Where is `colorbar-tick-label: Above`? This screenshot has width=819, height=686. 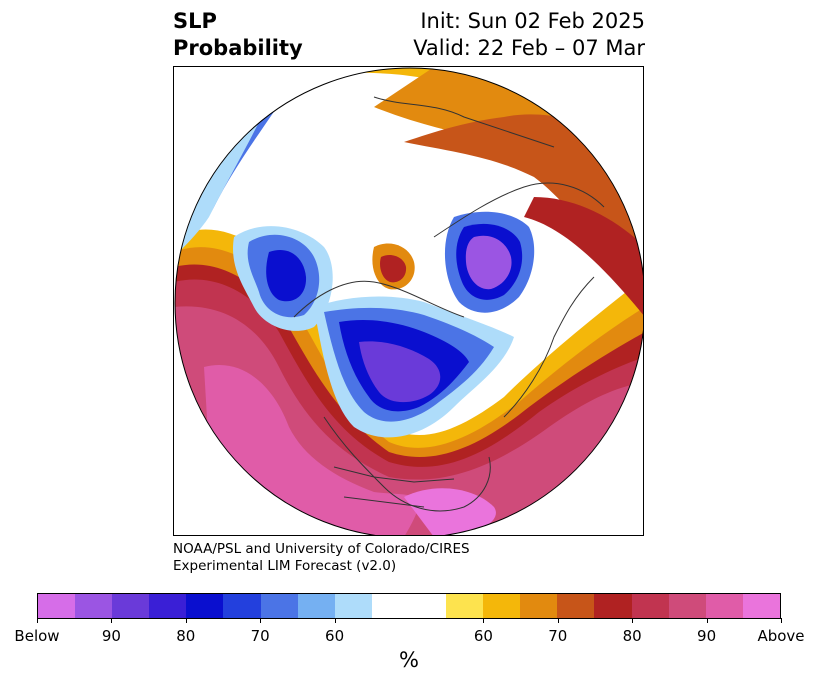
colorbar-tick-label: Above is located at coordinates (781, 636).